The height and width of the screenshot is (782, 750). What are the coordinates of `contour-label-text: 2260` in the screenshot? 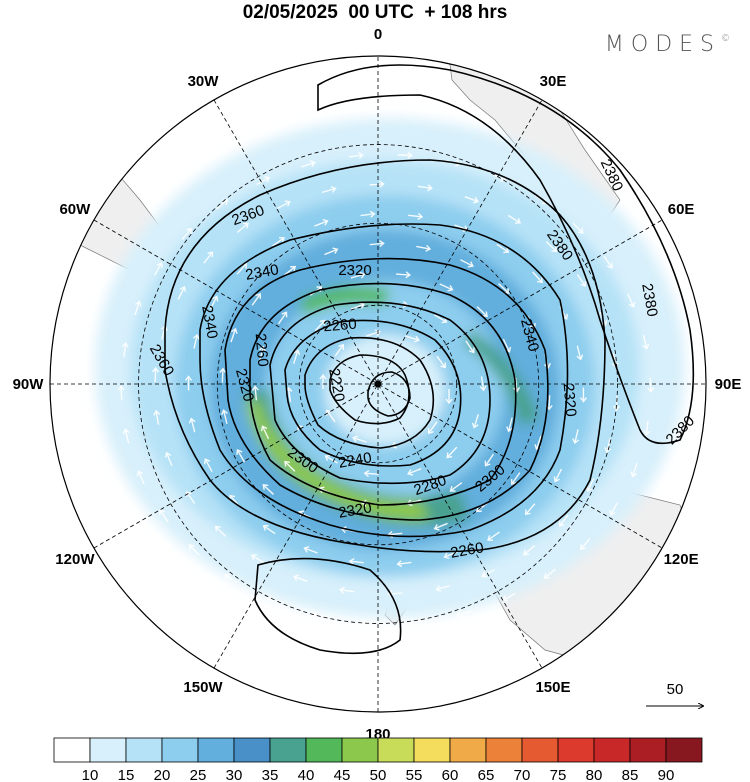 It's located at (467, 550).